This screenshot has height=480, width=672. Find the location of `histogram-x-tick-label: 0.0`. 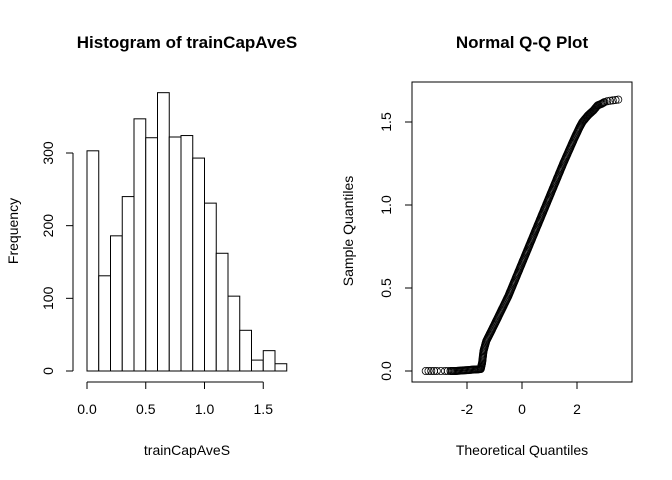

histogram-x-tick-label: 0.0 is located at coordinates (87, 409).